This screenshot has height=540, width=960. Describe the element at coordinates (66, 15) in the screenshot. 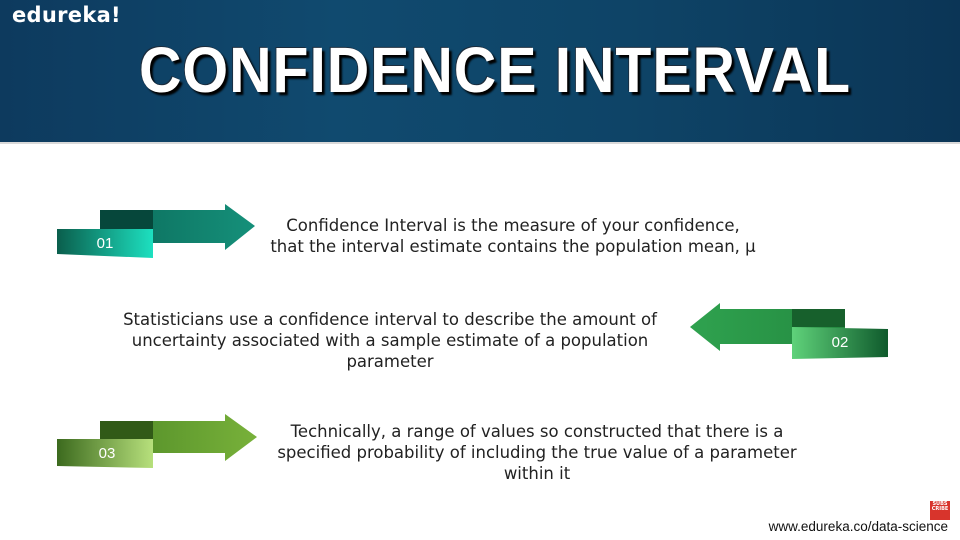

I see `edureka-logo: edureka!` at that location.